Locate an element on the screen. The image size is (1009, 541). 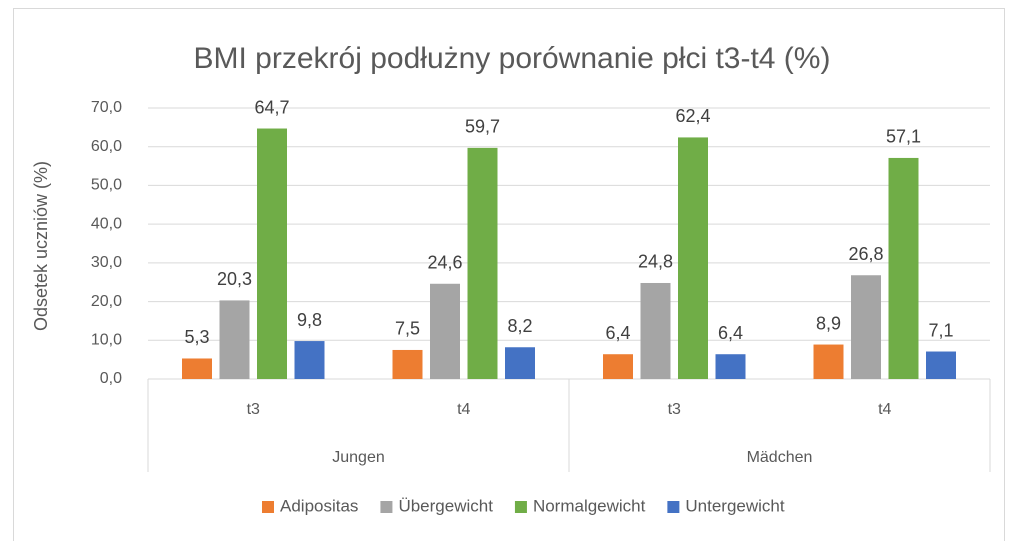
value-label: 8,9 is located at coordinates (828, 323).